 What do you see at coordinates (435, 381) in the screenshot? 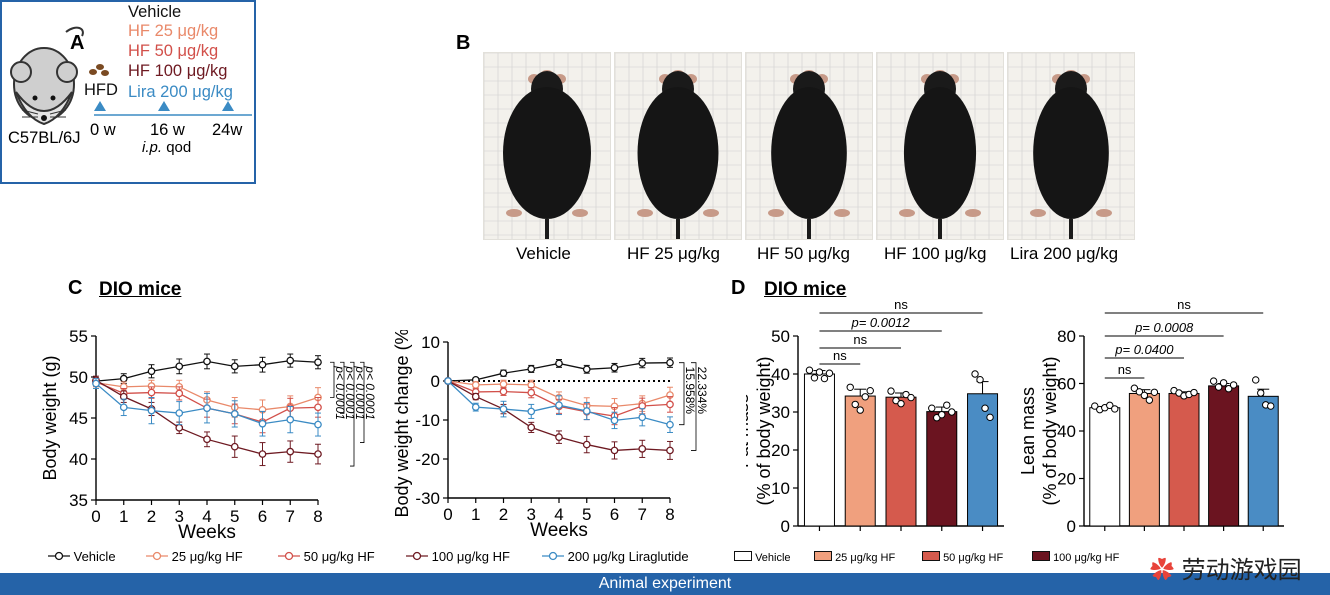
I see `y-tick-label: 0` at bounding box center [435, 381].